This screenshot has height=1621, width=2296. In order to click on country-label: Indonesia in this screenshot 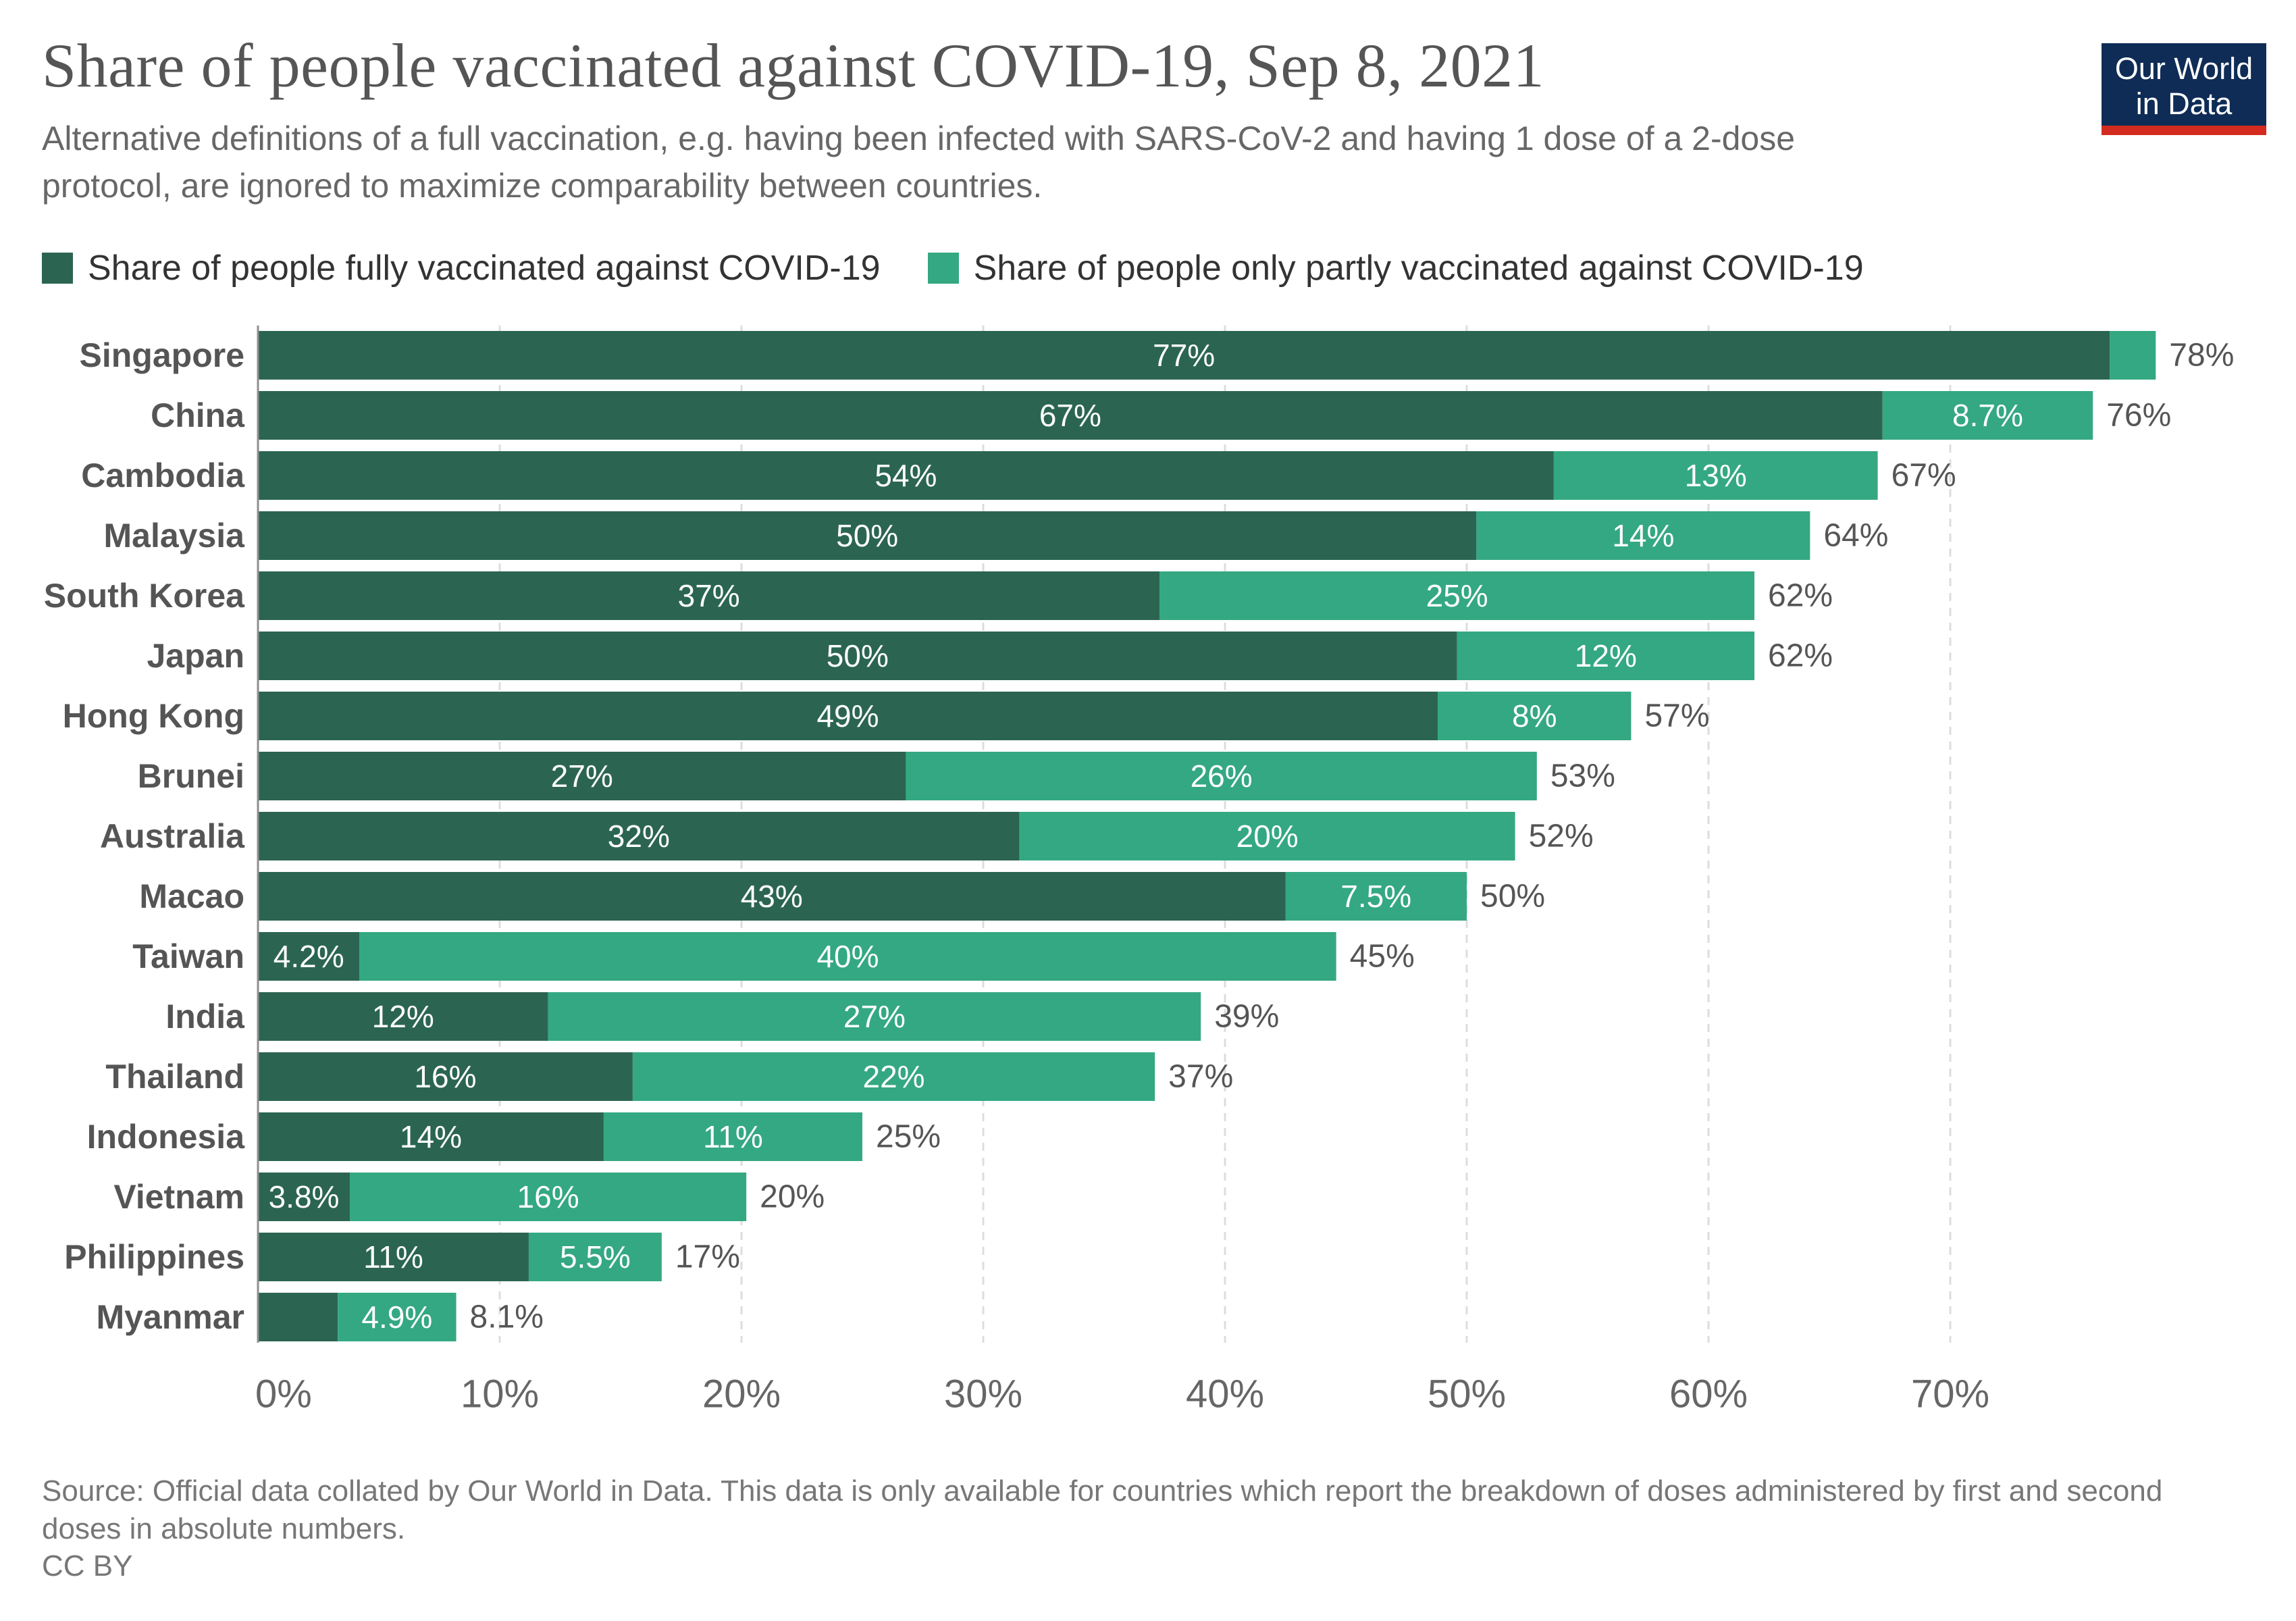, I will do `click(166, 1137)`.